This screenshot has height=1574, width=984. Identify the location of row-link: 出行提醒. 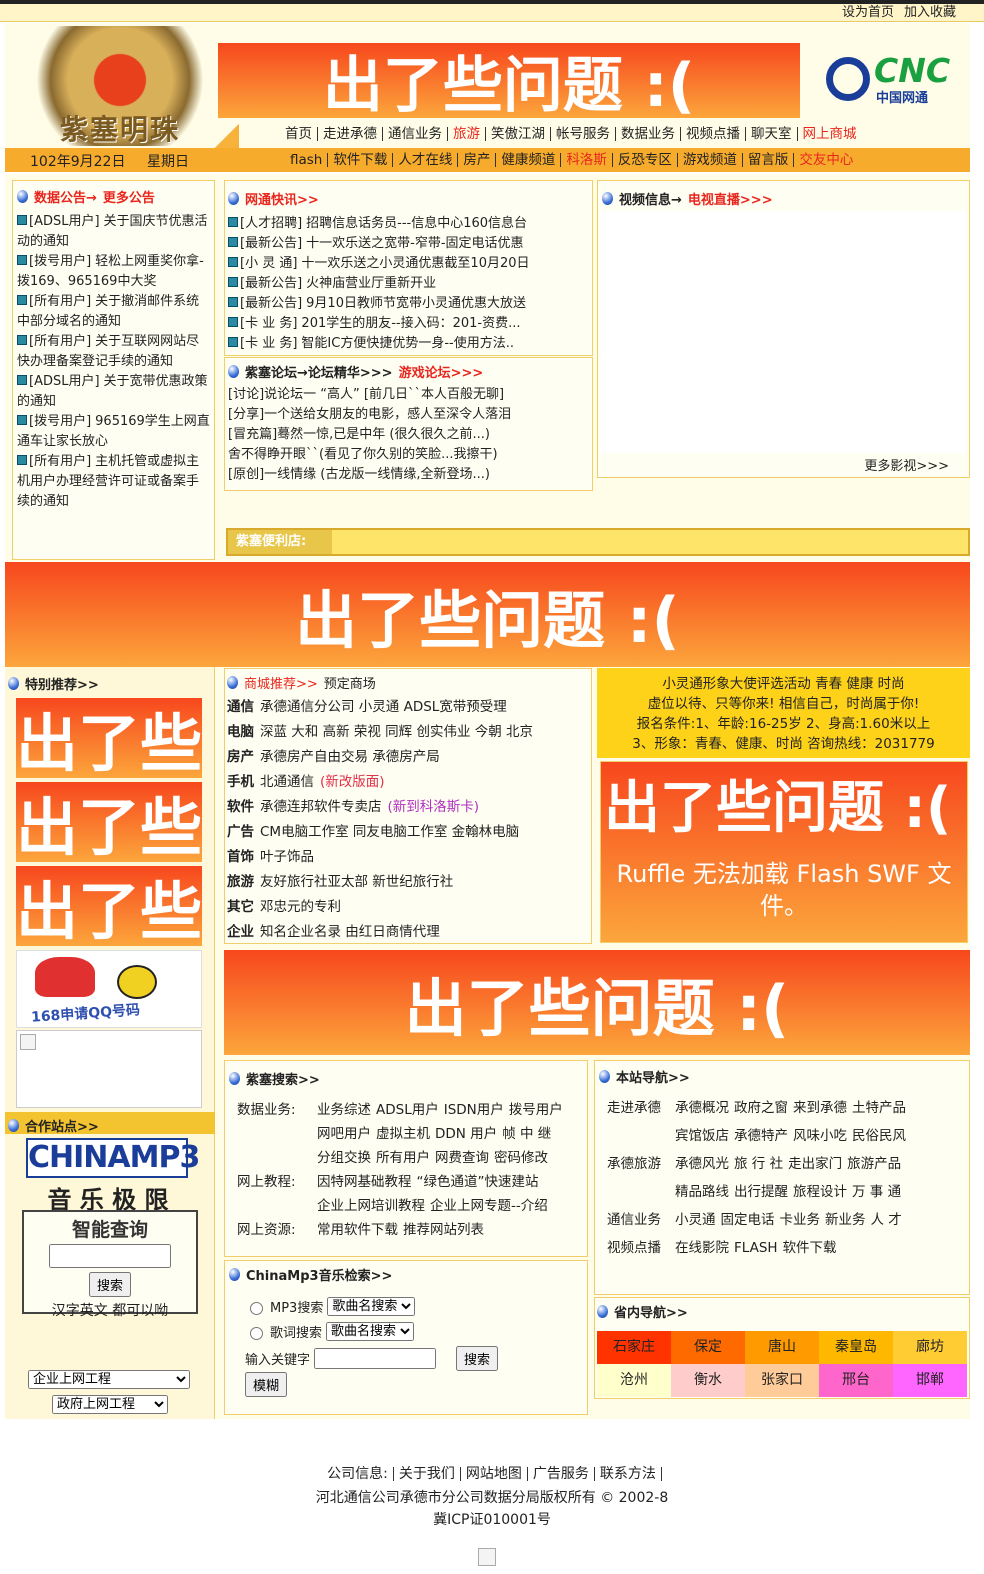
(761, 1192).